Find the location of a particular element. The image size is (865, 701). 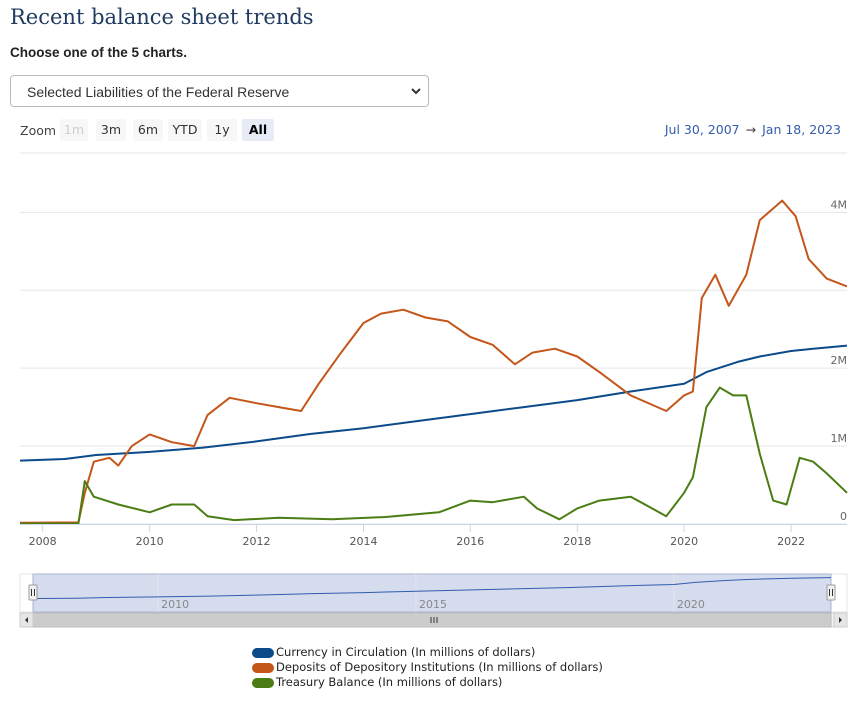

y-tick-label: 2M is located at coordinates (839, 360).